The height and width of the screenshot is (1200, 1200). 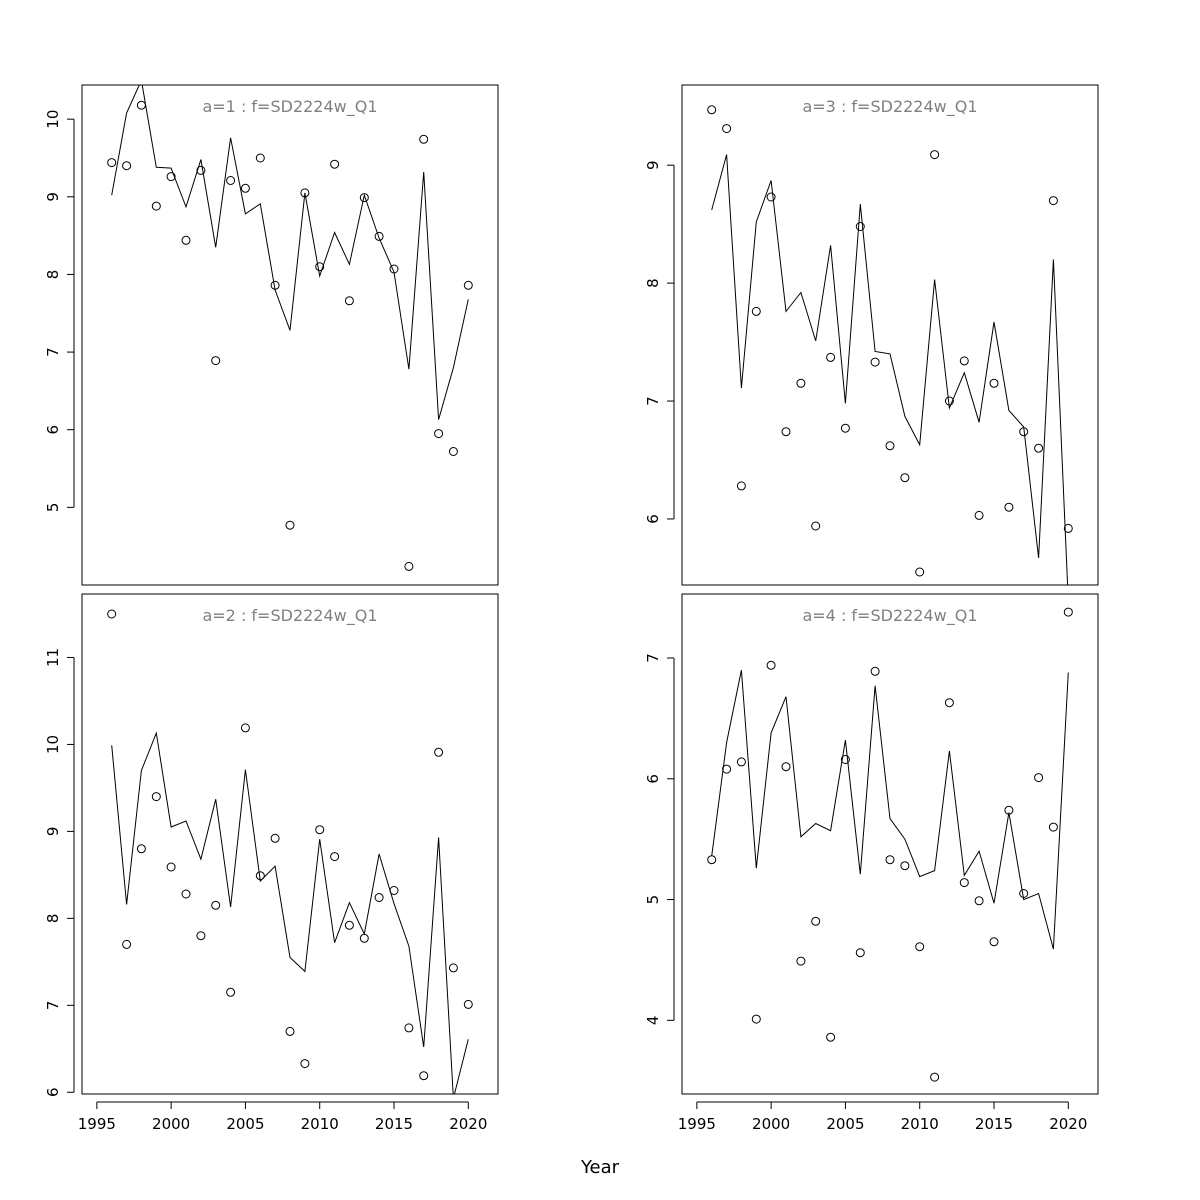 What do you see at coordinates (600, 1167) in the screenshot?
I see `x-axis-label: Year` at bounding box center [600, 1167].